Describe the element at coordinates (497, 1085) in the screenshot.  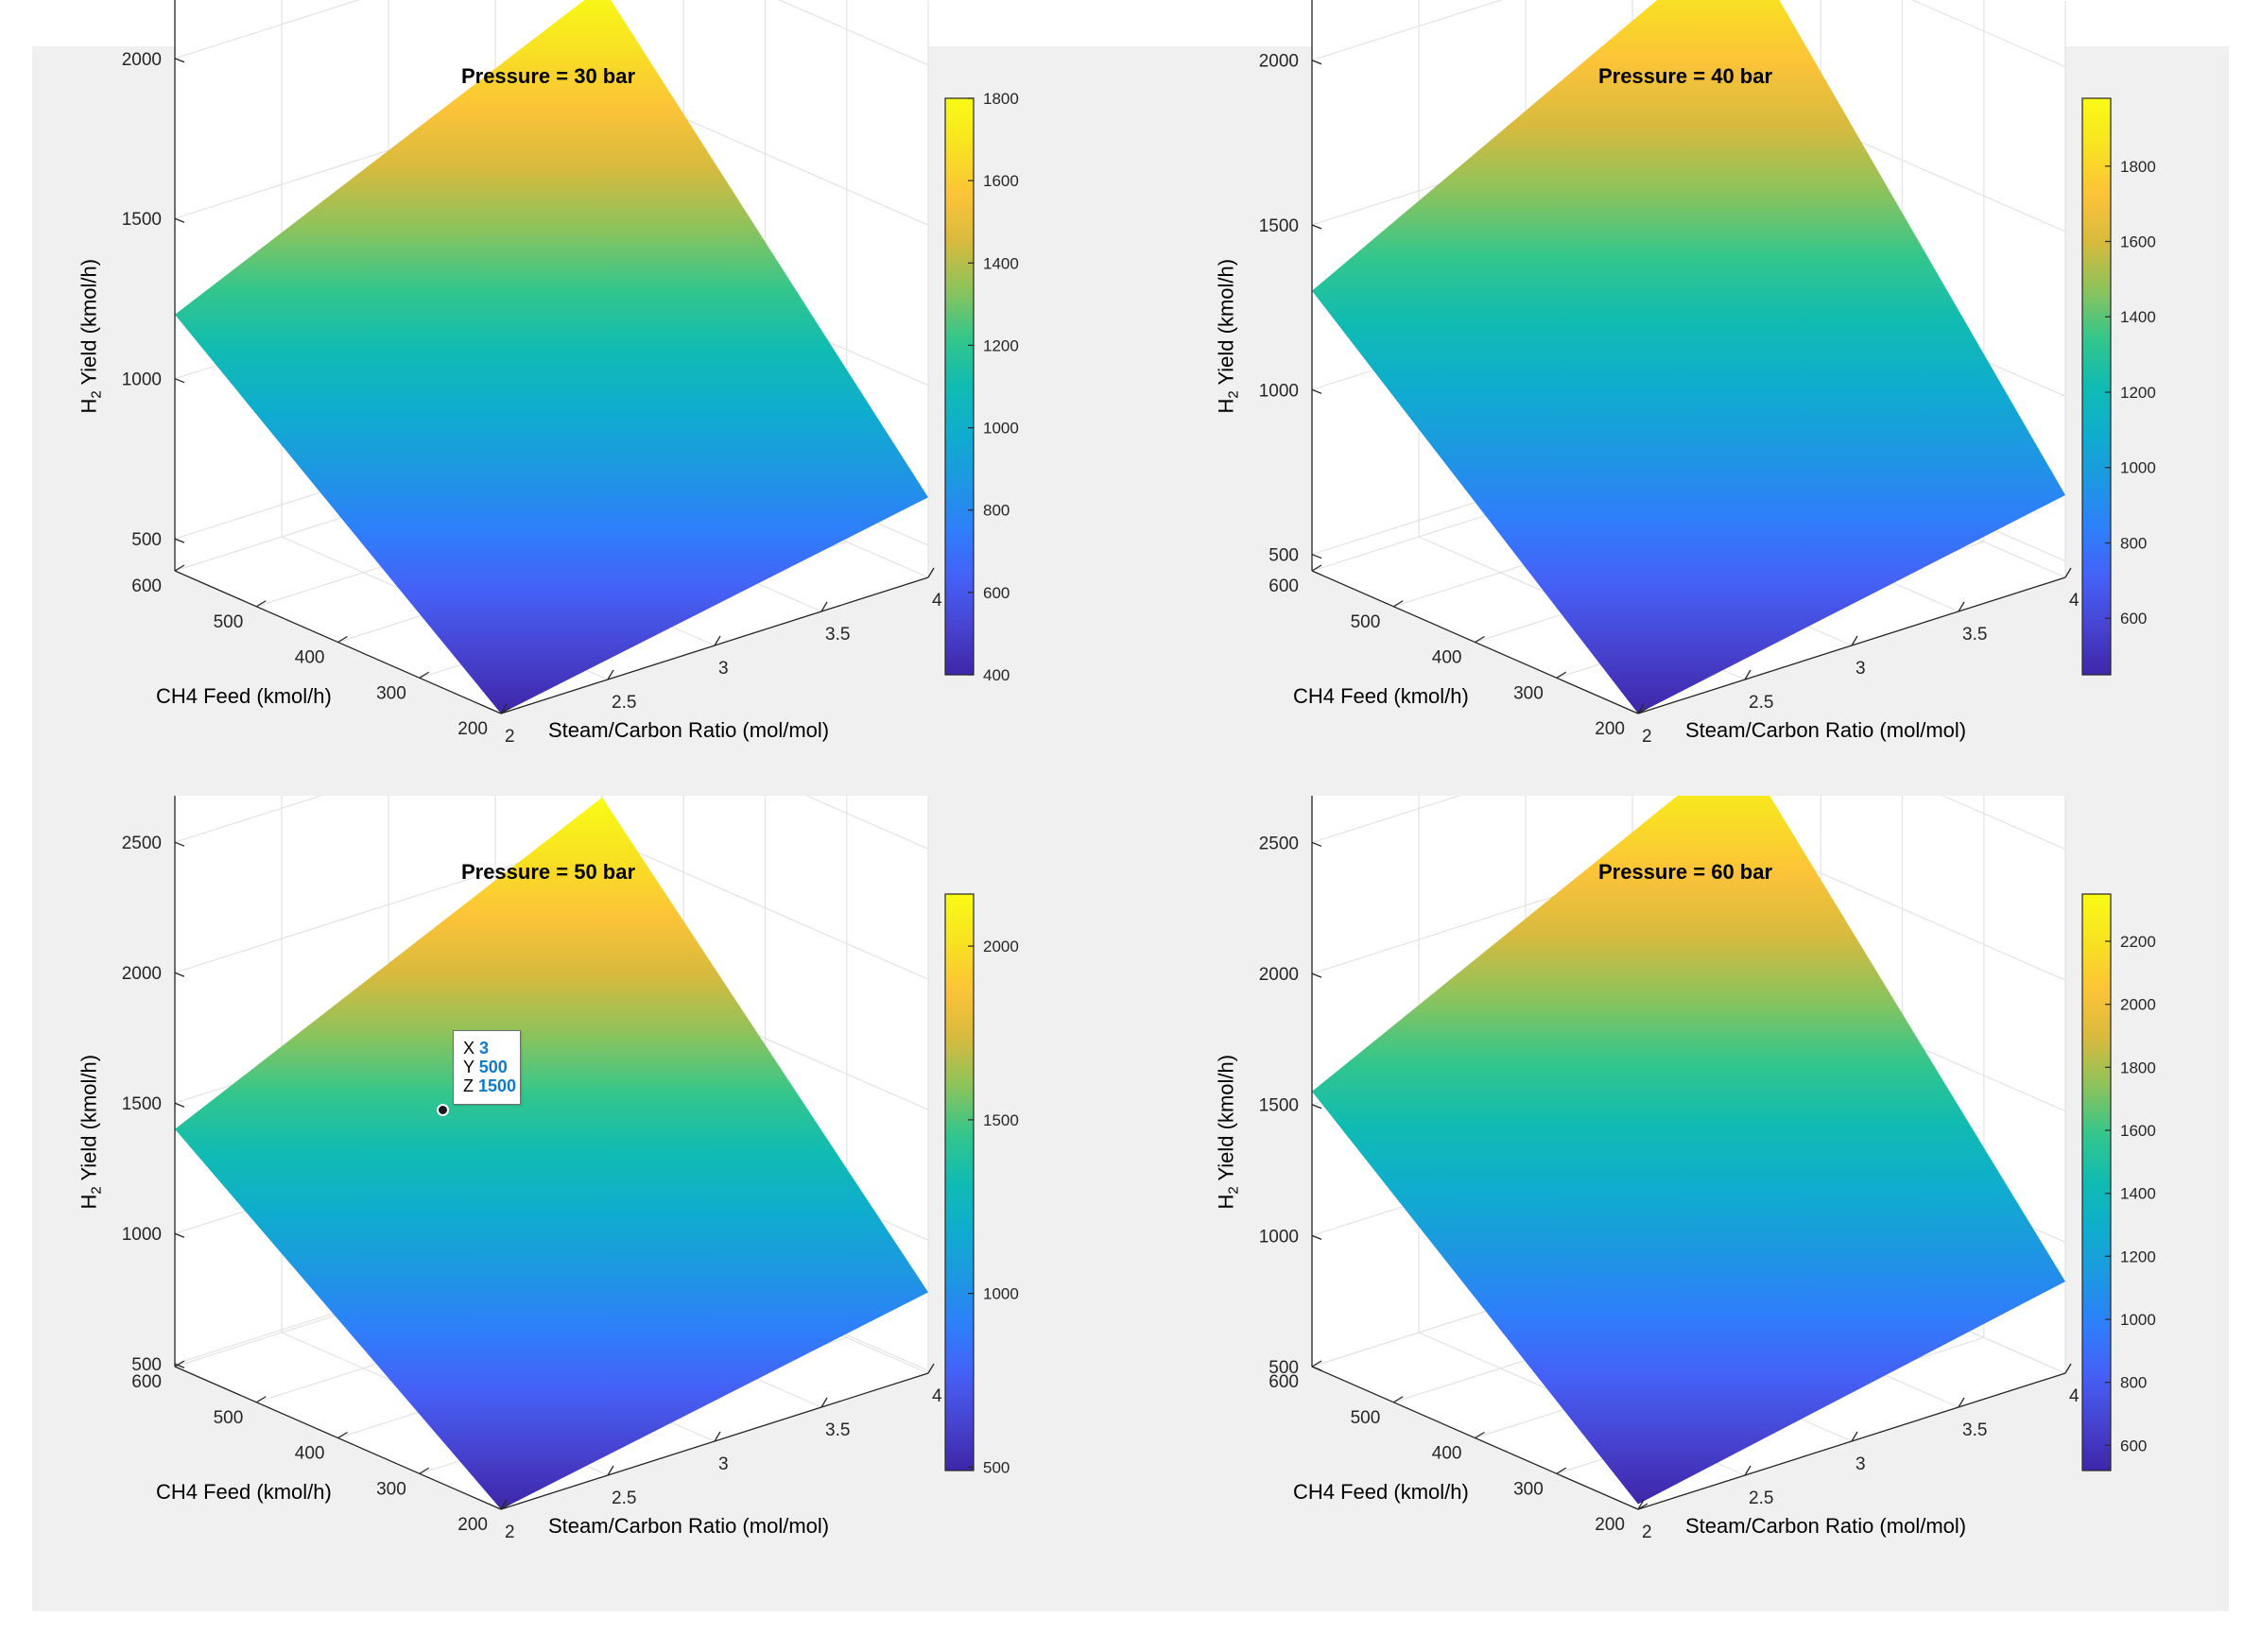
I see `datatip-z-value: 1500` at that location.